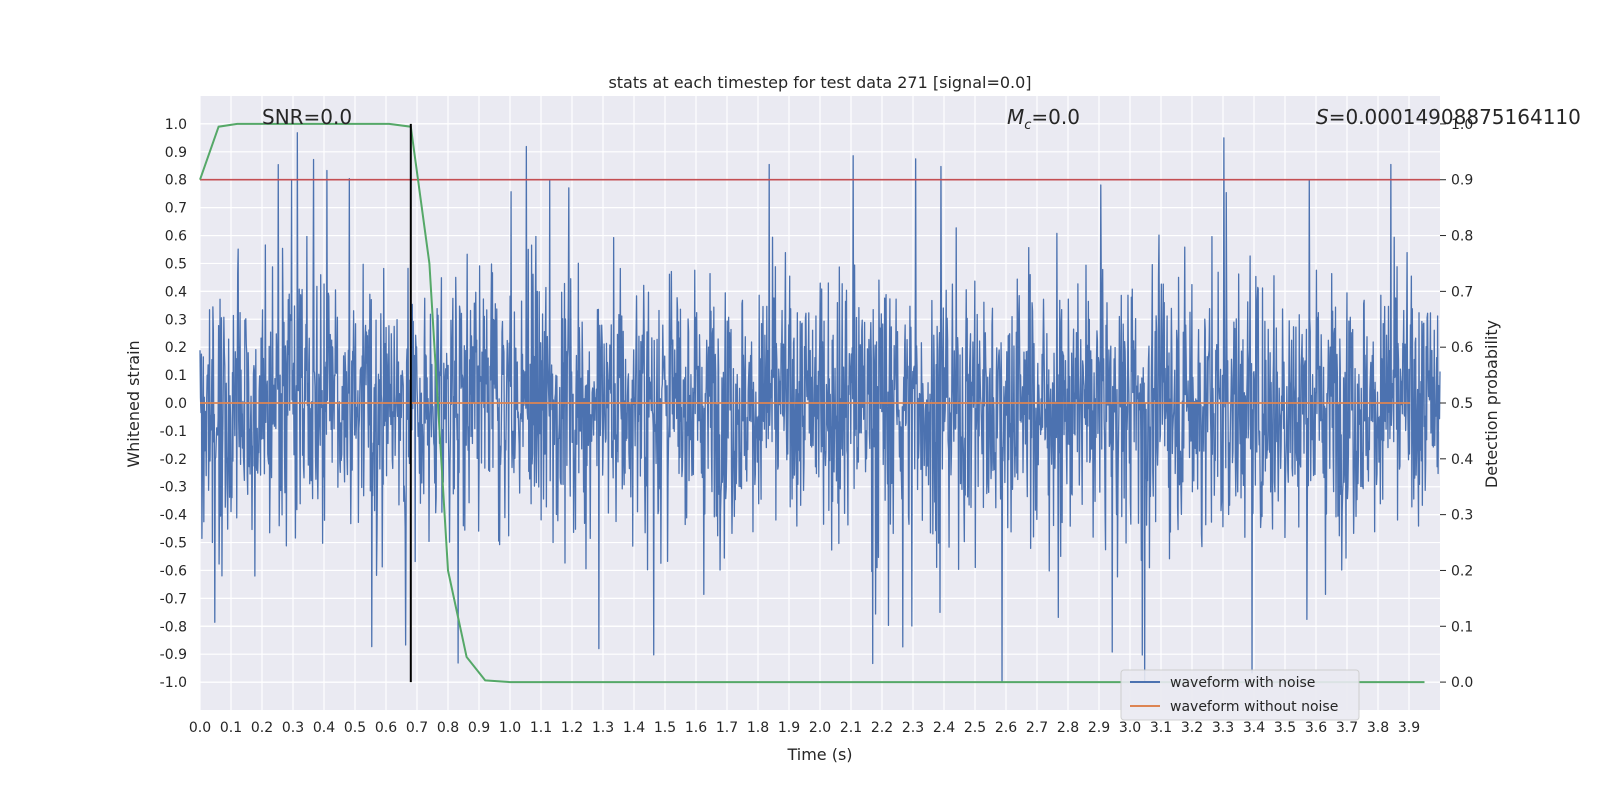  Describe the element at coordinates (448, 728) in the screenshot. I see `x-tick-label: 0.8` at that location.